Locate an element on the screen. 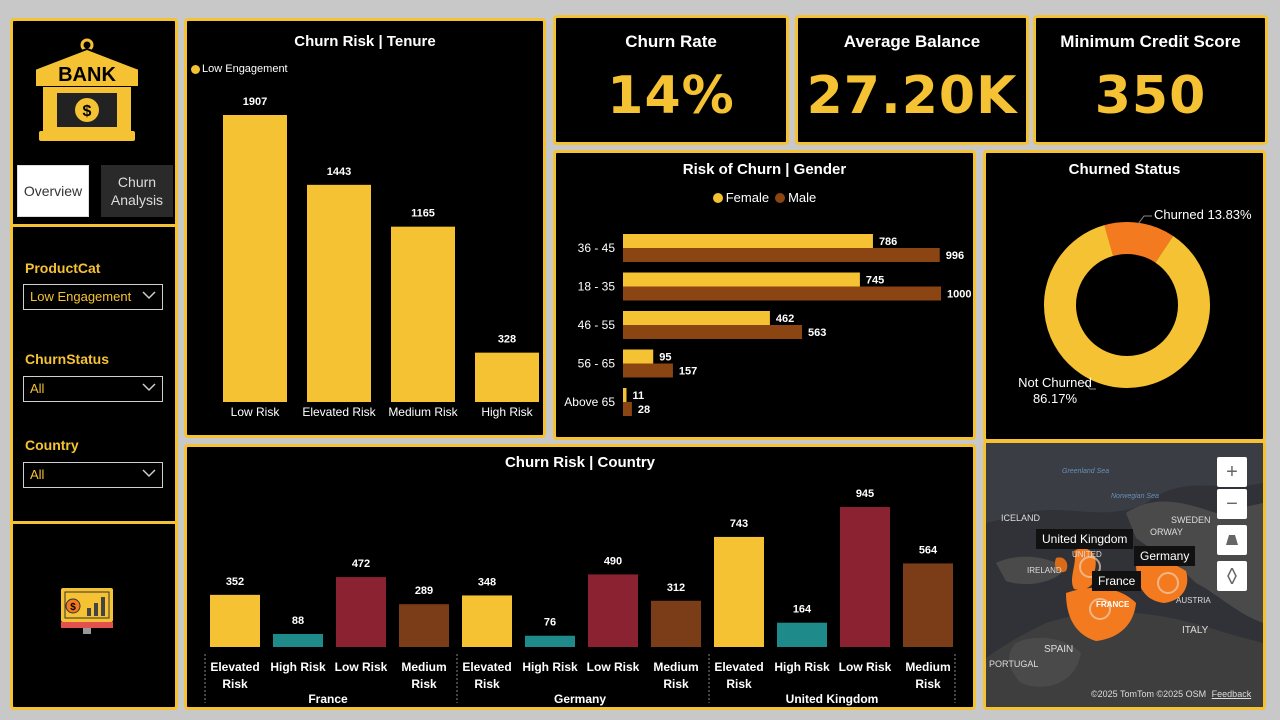 This screenshot has width=1280, height=720. female-bar-value: 786 is located at coordinates (888, 242).